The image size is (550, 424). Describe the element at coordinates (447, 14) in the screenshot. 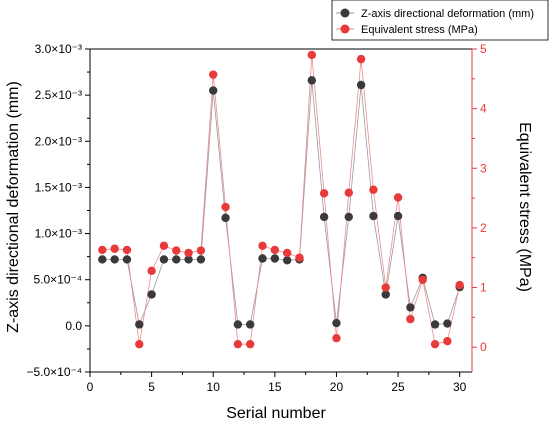

I see `legend-label-deformation: Z-axis directional deformation (mm)` at that location.